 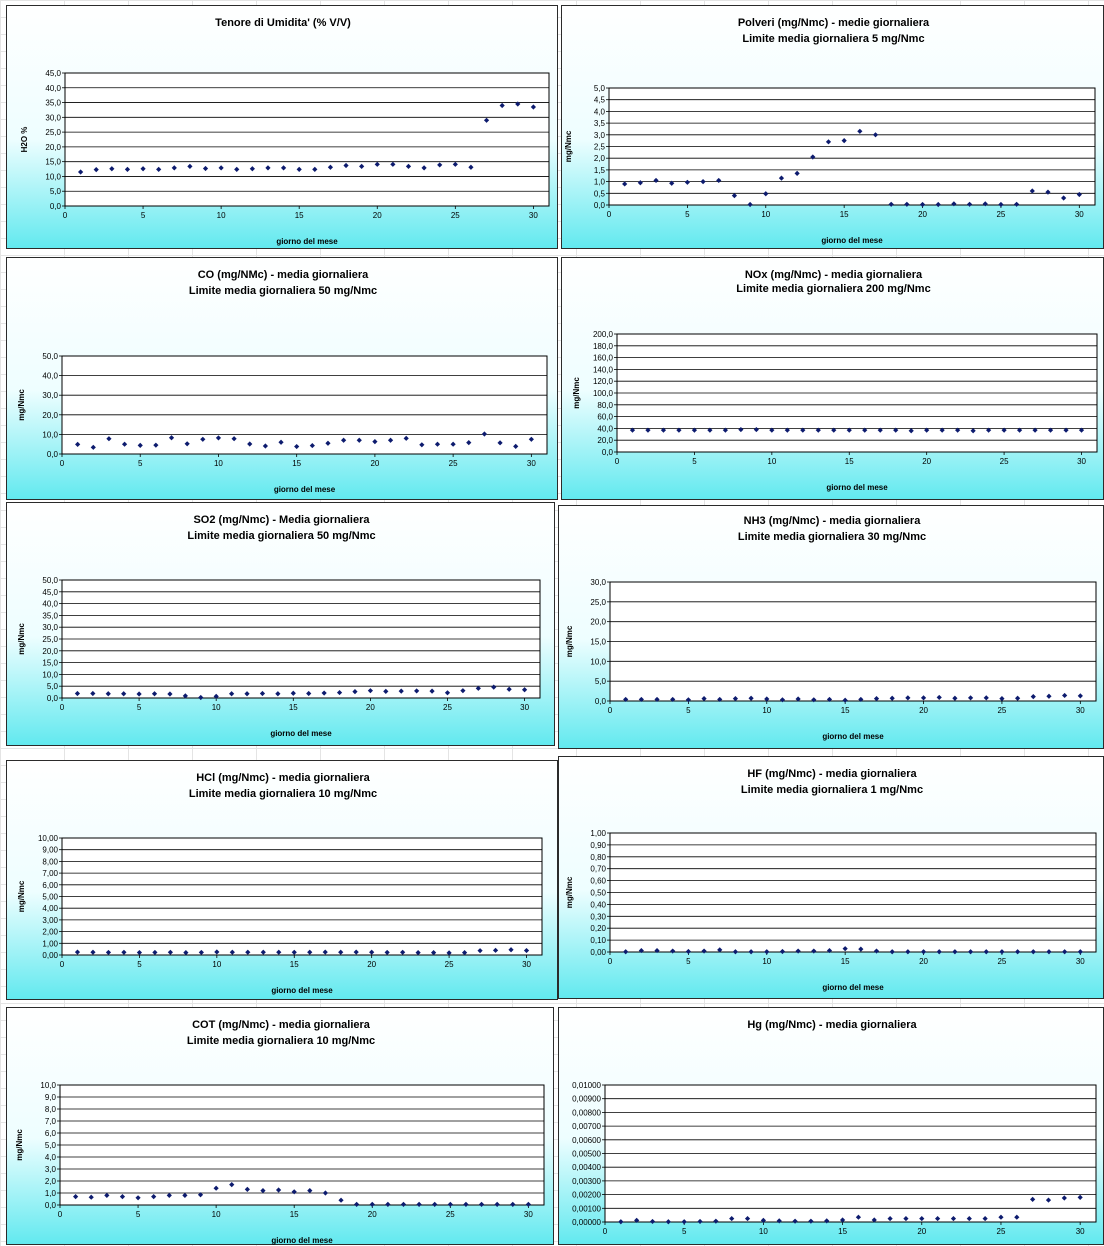 What do you see at coordinates (51, 1121) in the screenshot?
I see `y-tick-label: 7,0` at bounding box center [51, 1121].